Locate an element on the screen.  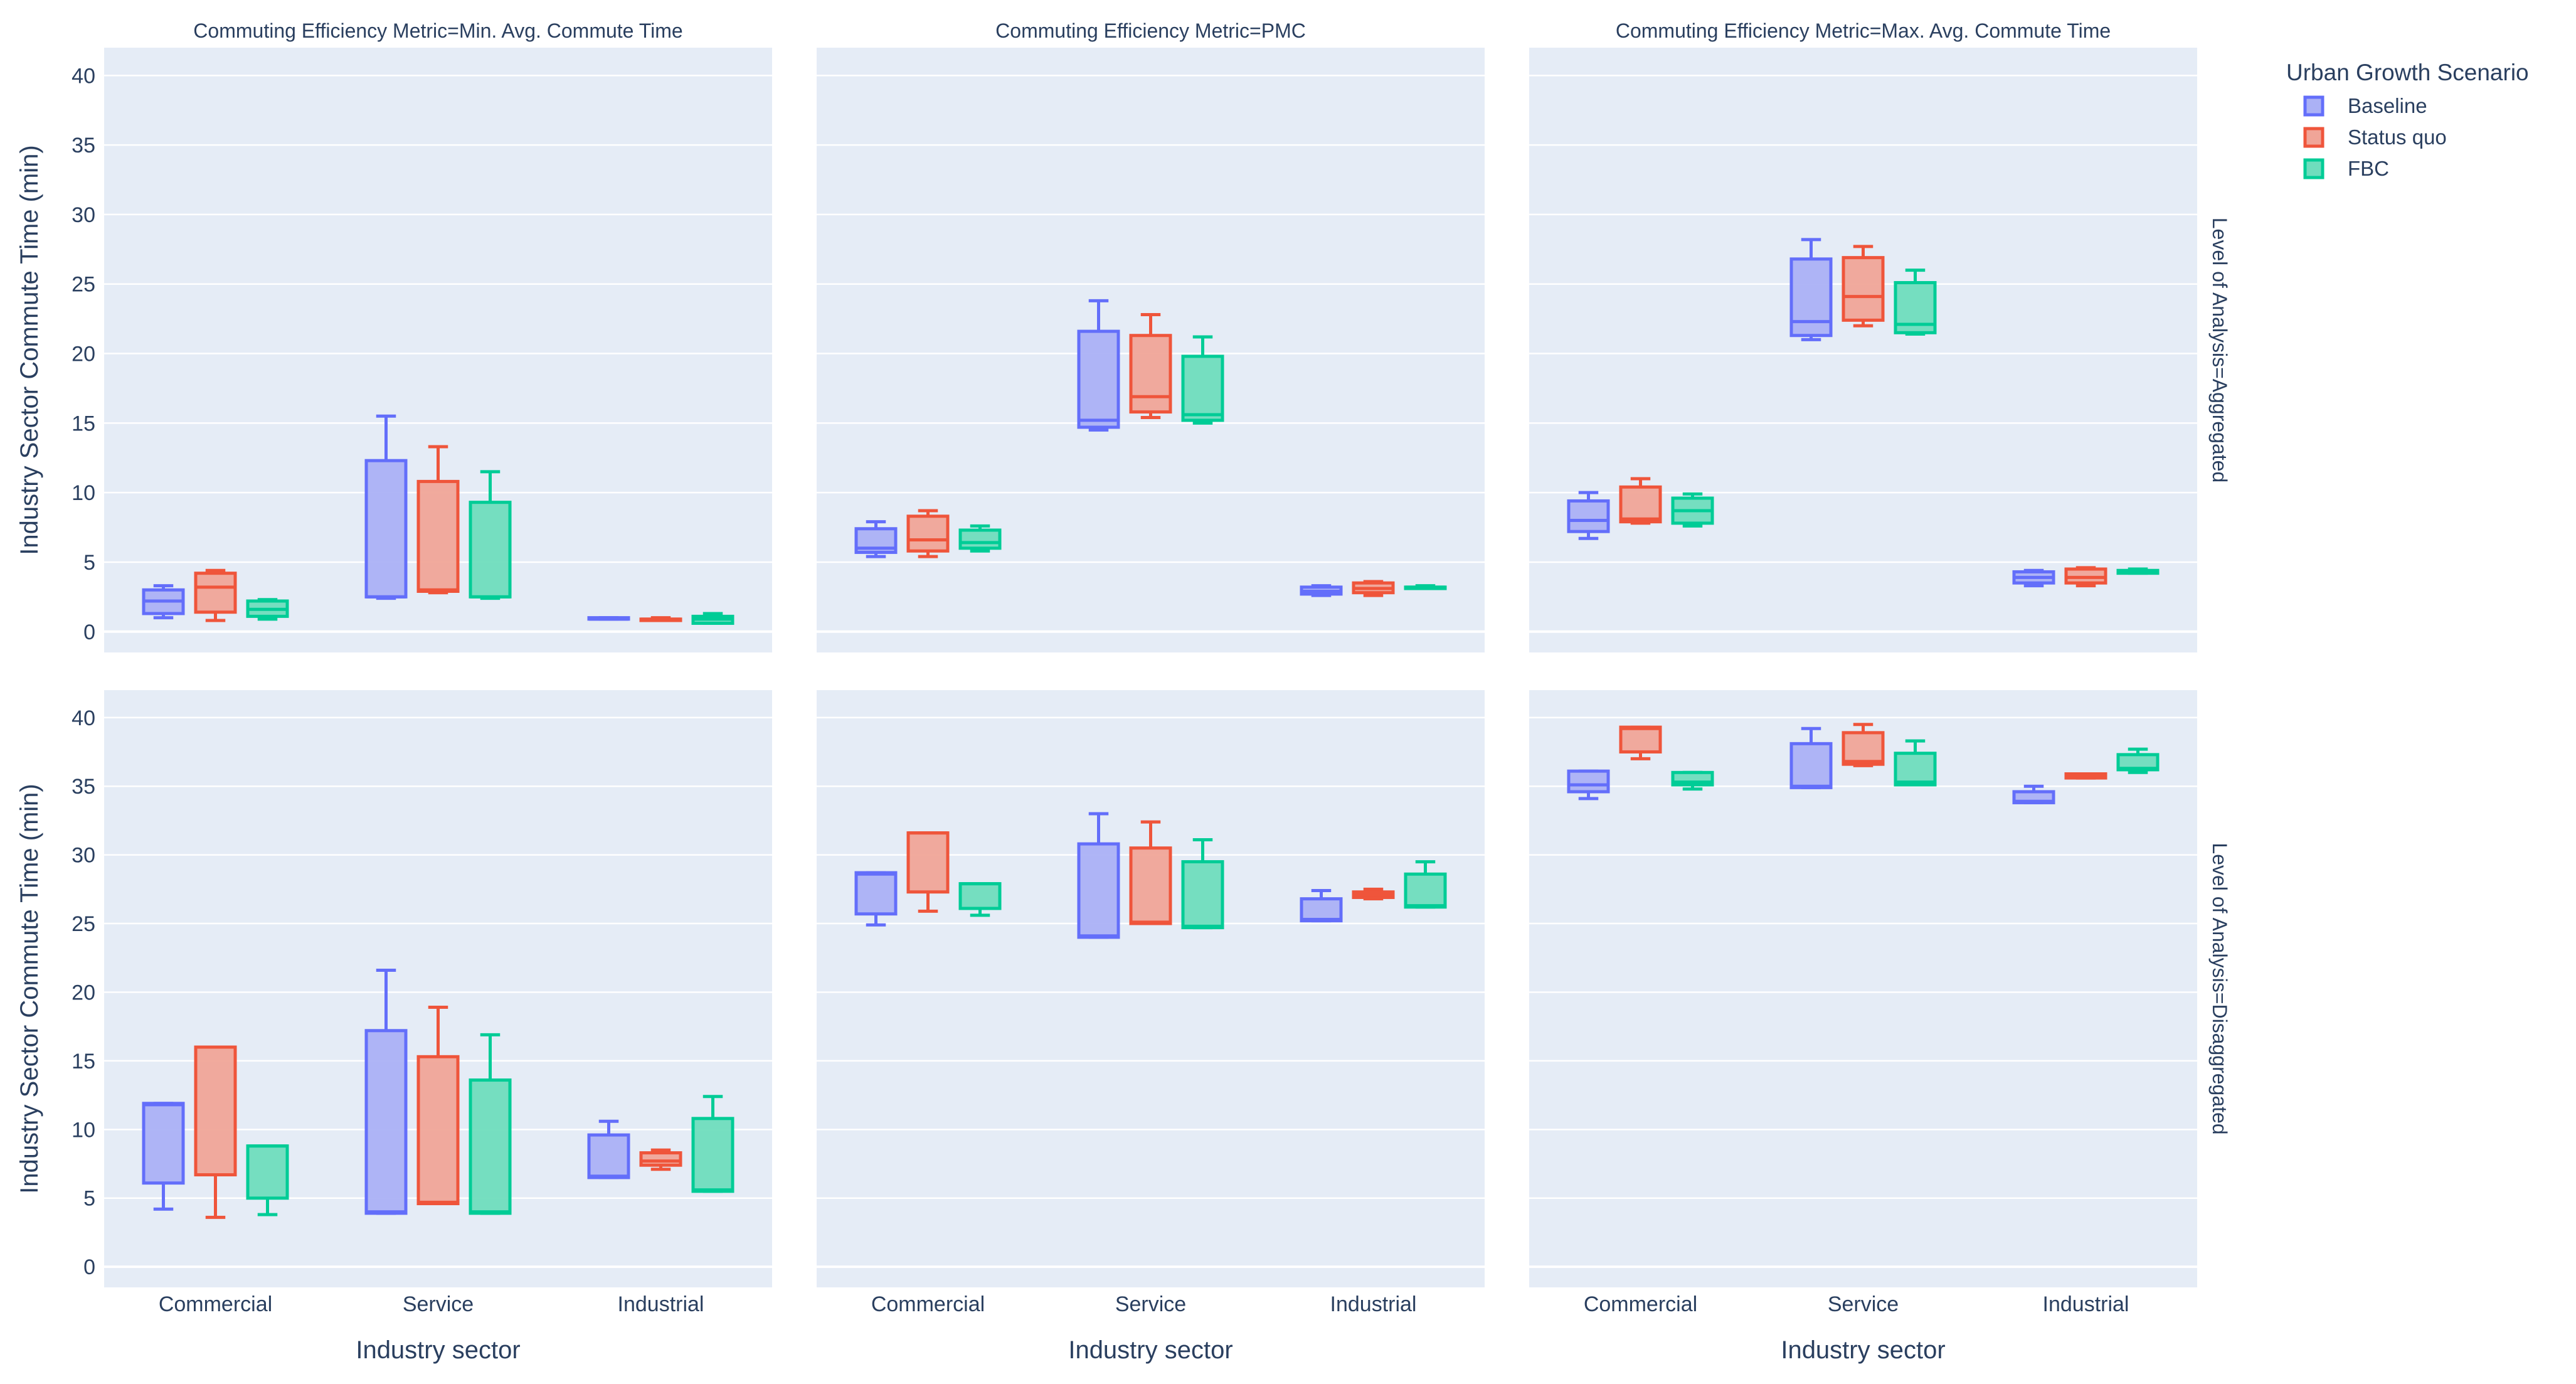
legend-label: FBC is located at coordinates (2368, 168).